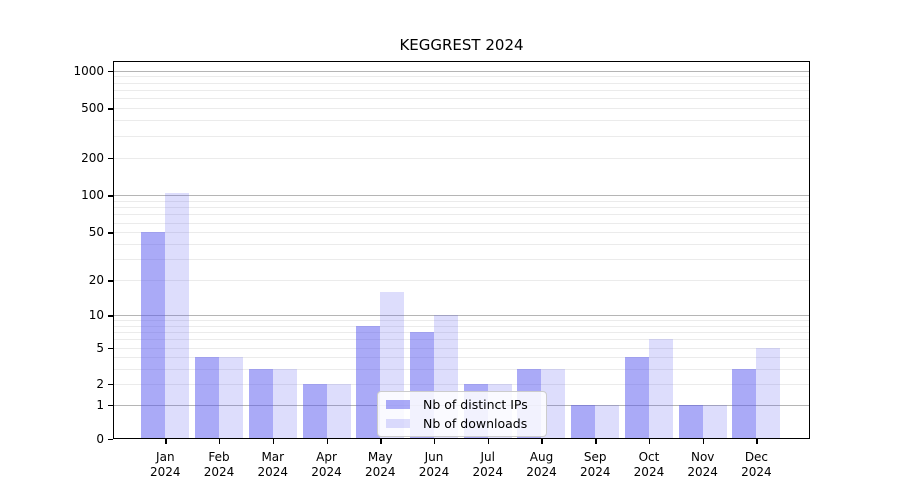 This screenshot has width=900, height=500. I want to click on legend-label-distinct-ips: Nb of distinct IPs, so click(475, 404).